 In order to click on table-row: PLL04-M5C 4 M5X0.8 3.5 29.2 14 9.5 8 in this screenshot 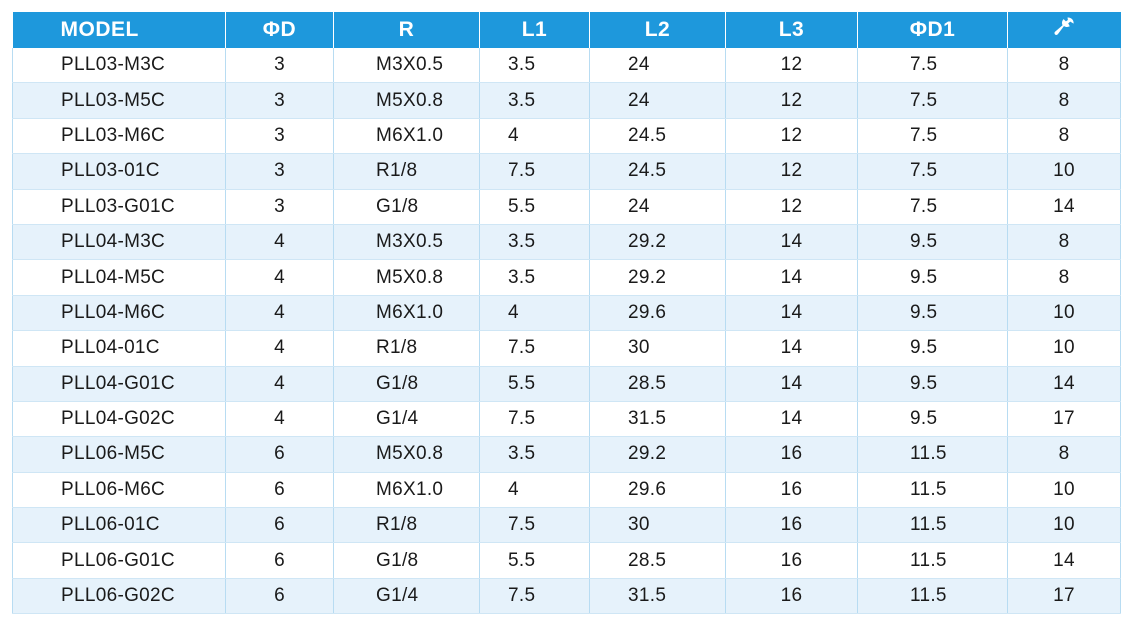, I will do `click(566, 277)`.